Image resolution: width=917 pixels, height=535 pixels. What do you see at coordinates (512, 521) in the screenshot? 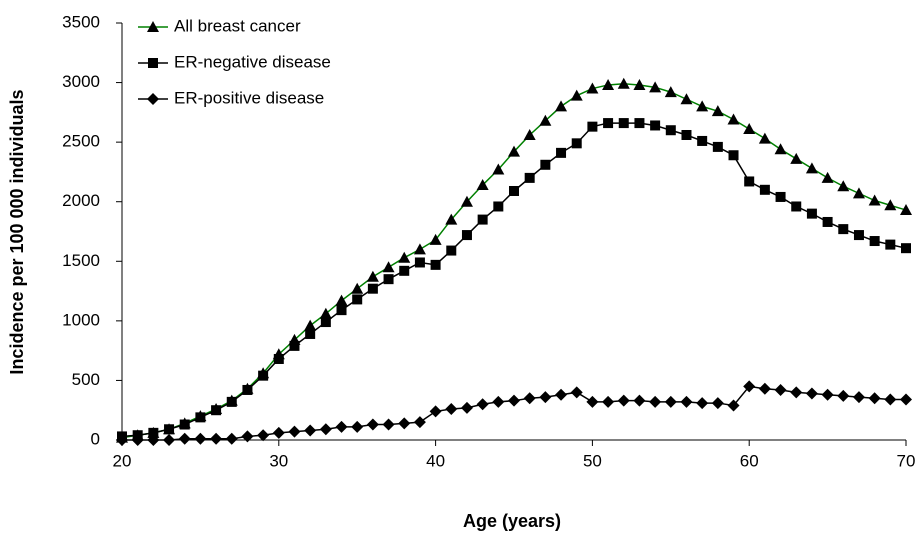
I see `x-axis-title: Age (years)` at bounding box center [512, 521].